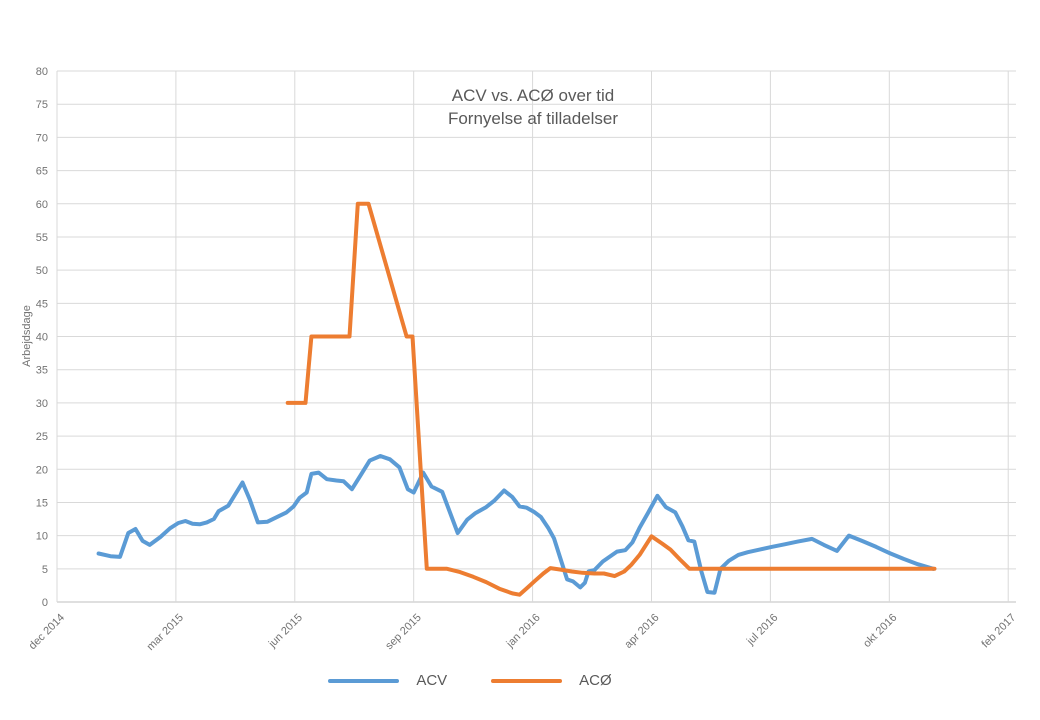  I want to click on x-tick-label: jul 2016, so click(762, 630).